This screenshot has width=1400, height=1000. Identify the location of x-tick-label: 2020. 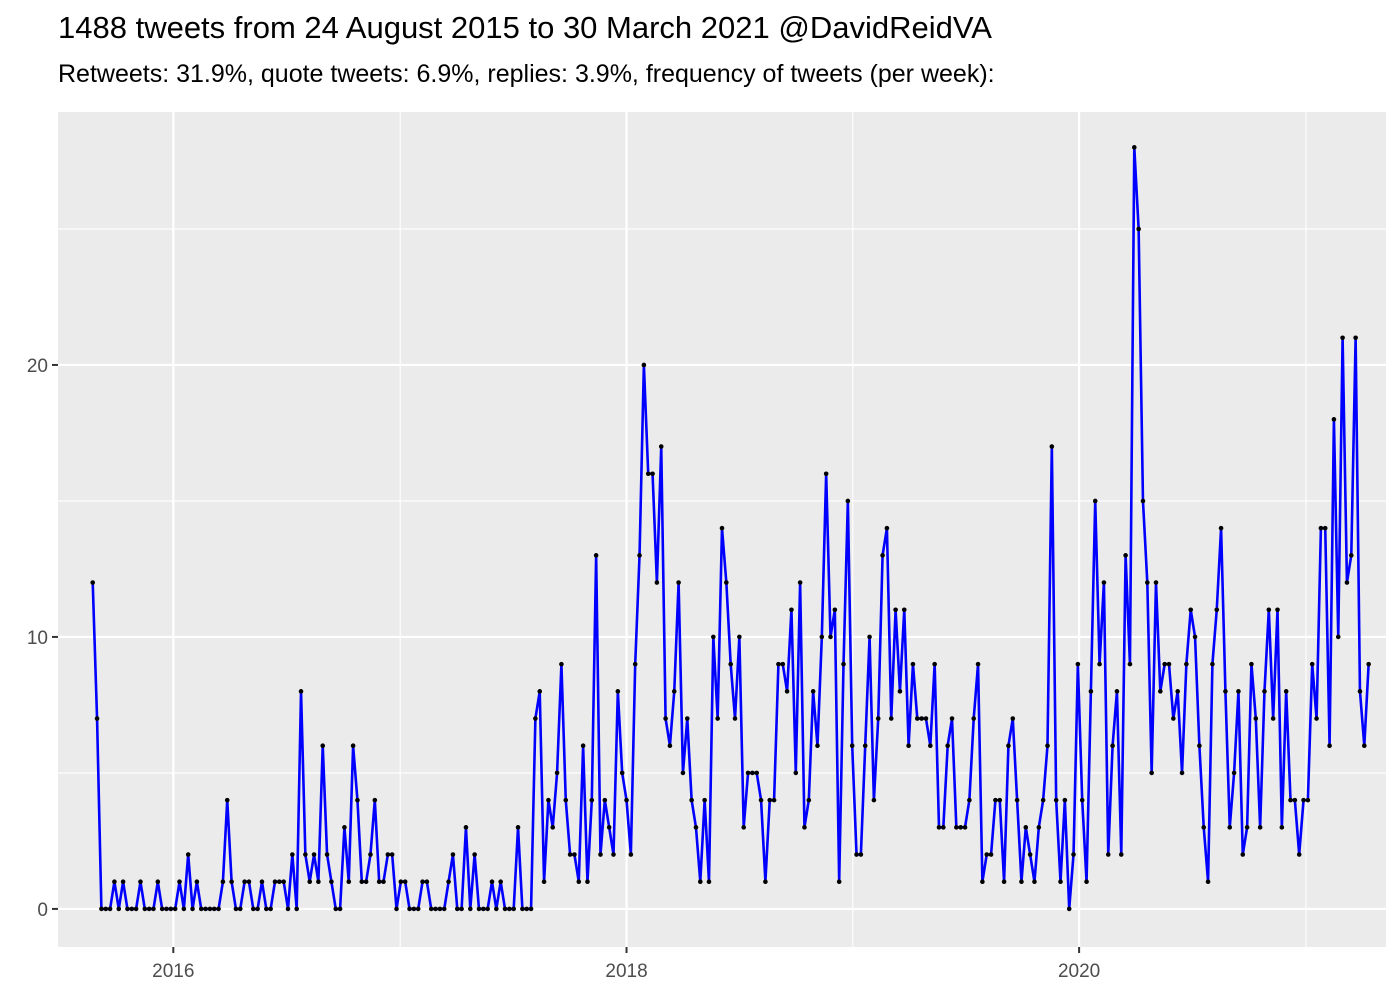
(1079, 971).